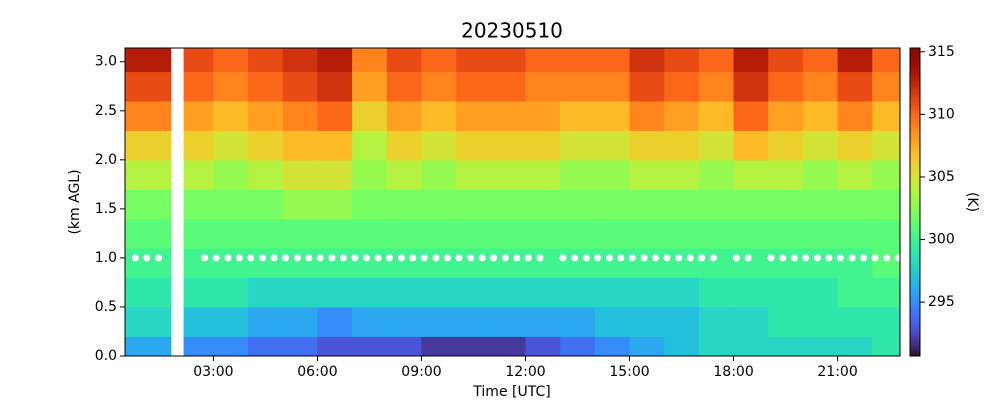 This screenshot has width=1000, height=404. What do you see at coordinates (941, 240) in the screenshot?
I see `colorbar-tick-label: 300` at bounding box center [941, 240].